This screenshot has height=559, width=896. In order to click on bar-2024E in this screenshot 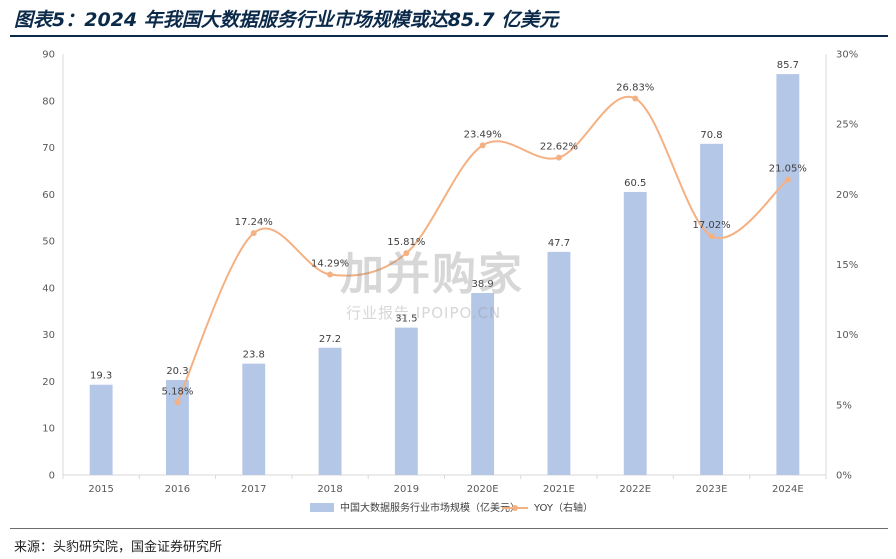, I will do `click(788, 274)`.